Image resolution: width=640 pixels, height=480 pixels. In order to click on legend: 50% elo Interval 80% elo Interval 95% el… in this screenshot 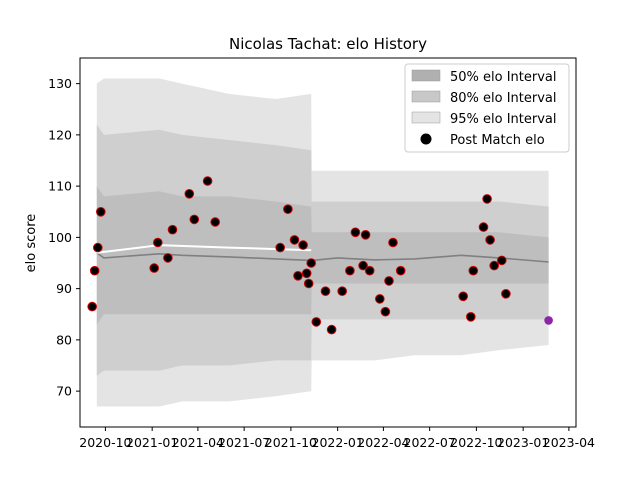, I will do `click(487, 108)`.